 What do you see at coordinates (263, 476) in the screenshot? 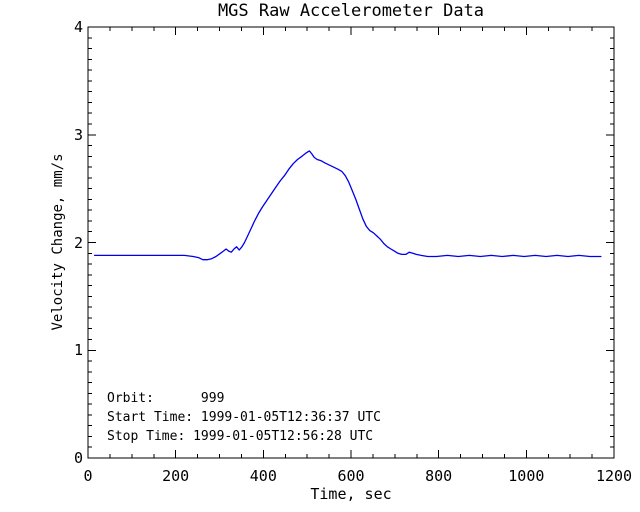
I see `x-tick-label: 400` at bounding box center [263, 476].